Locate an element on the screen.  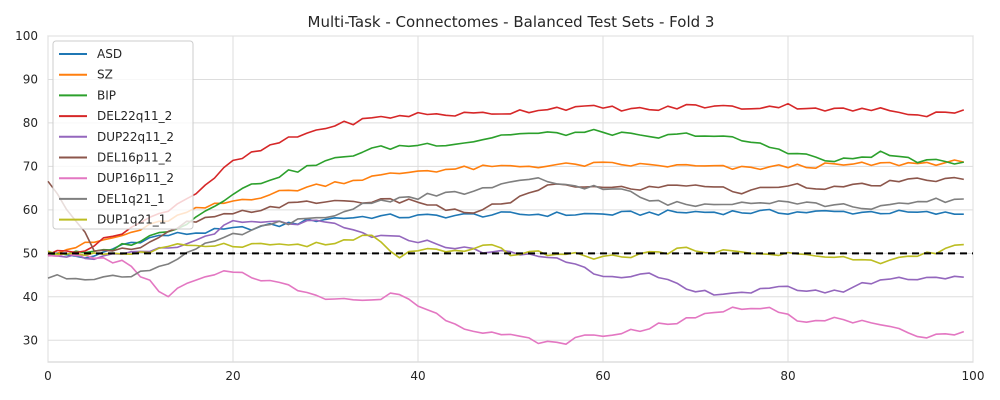
legend-label: DUP1q21_1 is located at coordinates (131, 220).